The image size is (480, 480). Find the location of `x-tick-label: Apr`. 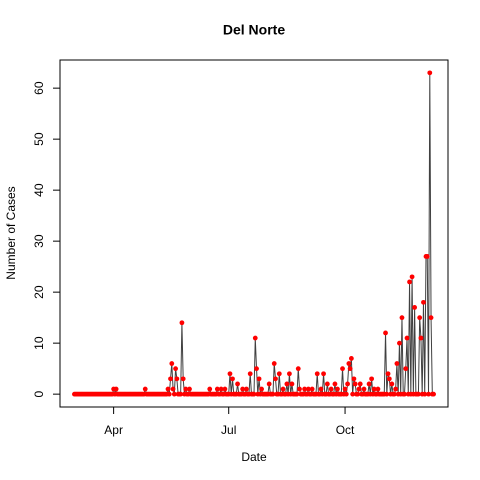

x-tick-label: Apr is located at coordinates (113, 430).